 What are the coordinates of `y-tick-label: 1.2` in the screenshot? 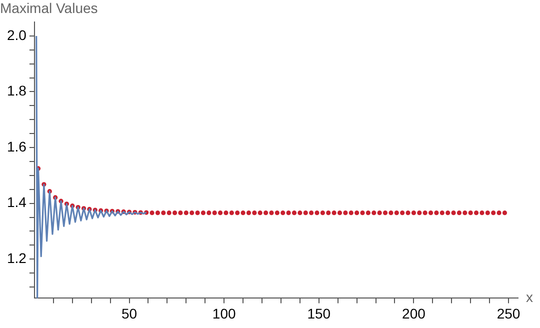 It's located at (16, 258).